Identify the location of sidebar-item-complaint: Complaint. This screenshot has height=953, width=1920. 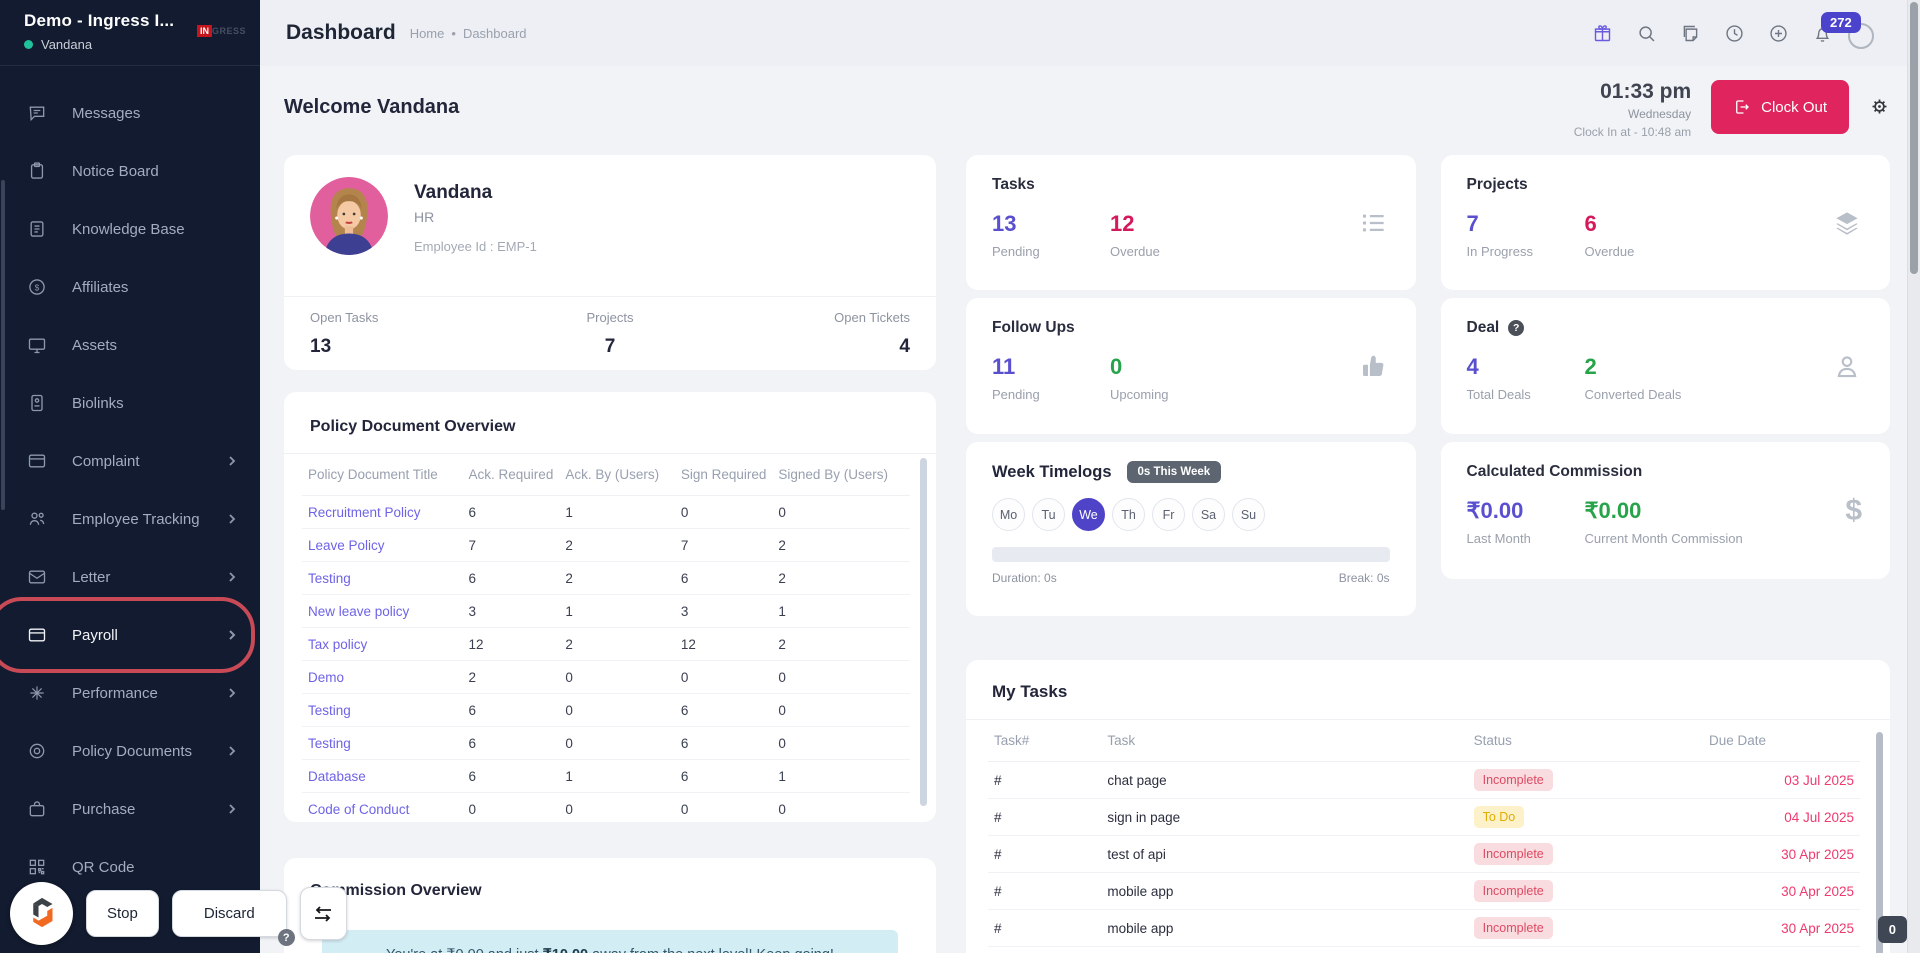
(130, 461).